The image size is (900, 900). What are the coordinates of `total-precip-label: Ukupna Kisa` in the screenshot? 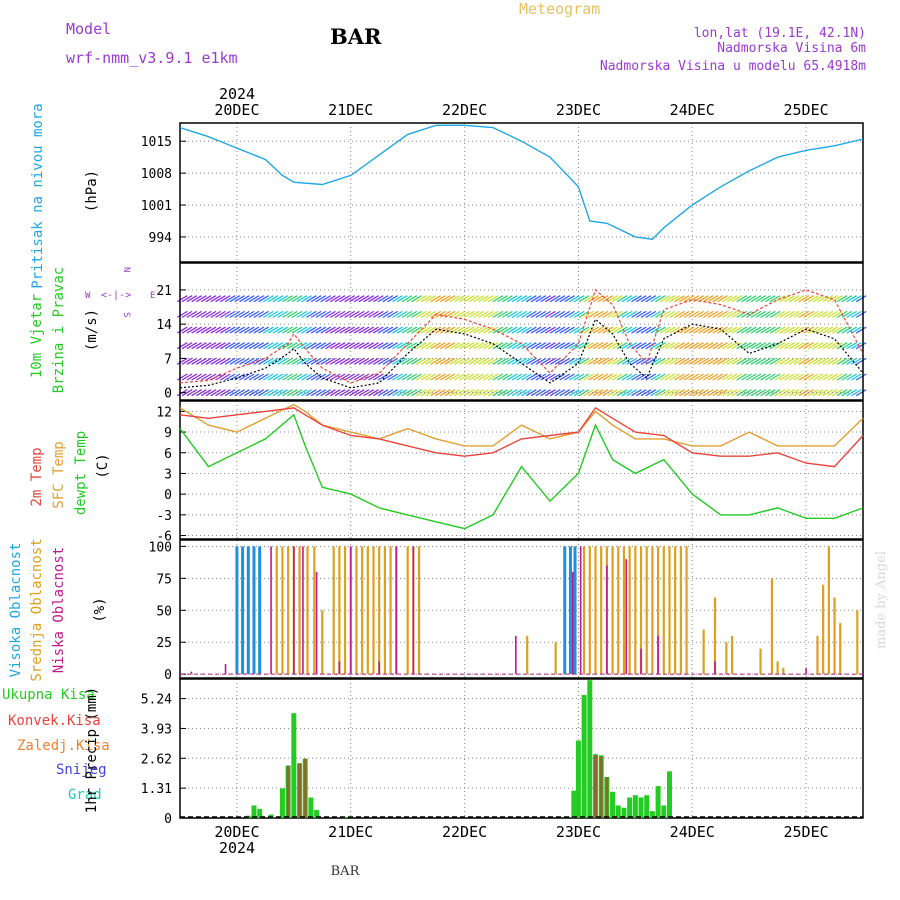 It's located at (48, 695).